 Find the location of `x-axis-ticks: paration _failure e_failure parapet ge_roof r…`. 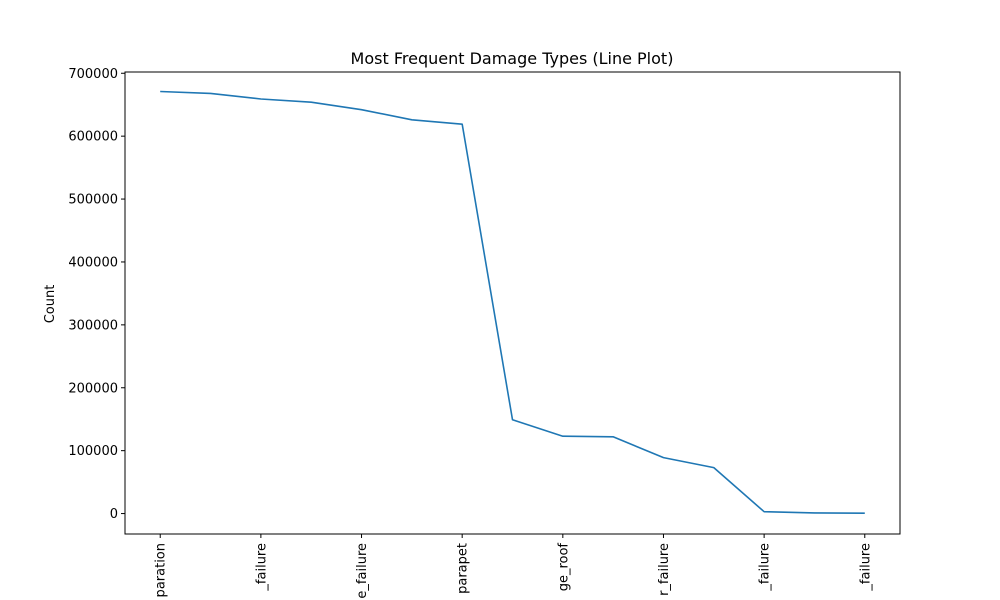

x-axis-ticks: paration _failure e_failure parapet ge_roof r… is located at coordinates (513, 566).